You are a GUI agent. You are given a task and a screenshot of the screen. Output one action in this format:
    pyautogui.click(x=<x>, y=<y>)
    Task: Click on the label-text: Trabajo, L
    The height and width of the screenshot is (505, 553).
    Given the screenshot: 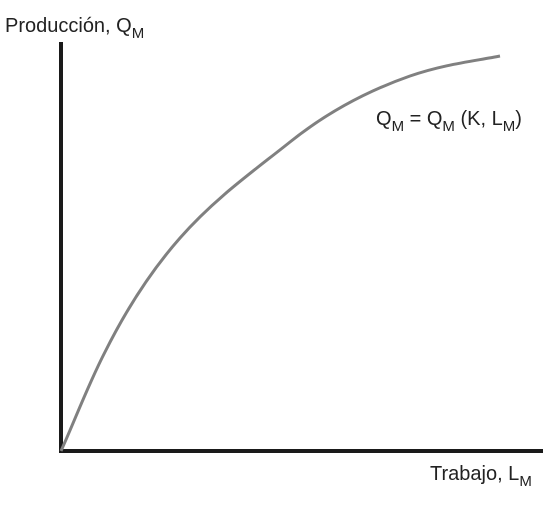 What is the action you would take?
    pyautogui.click(x=474, y=474)
    